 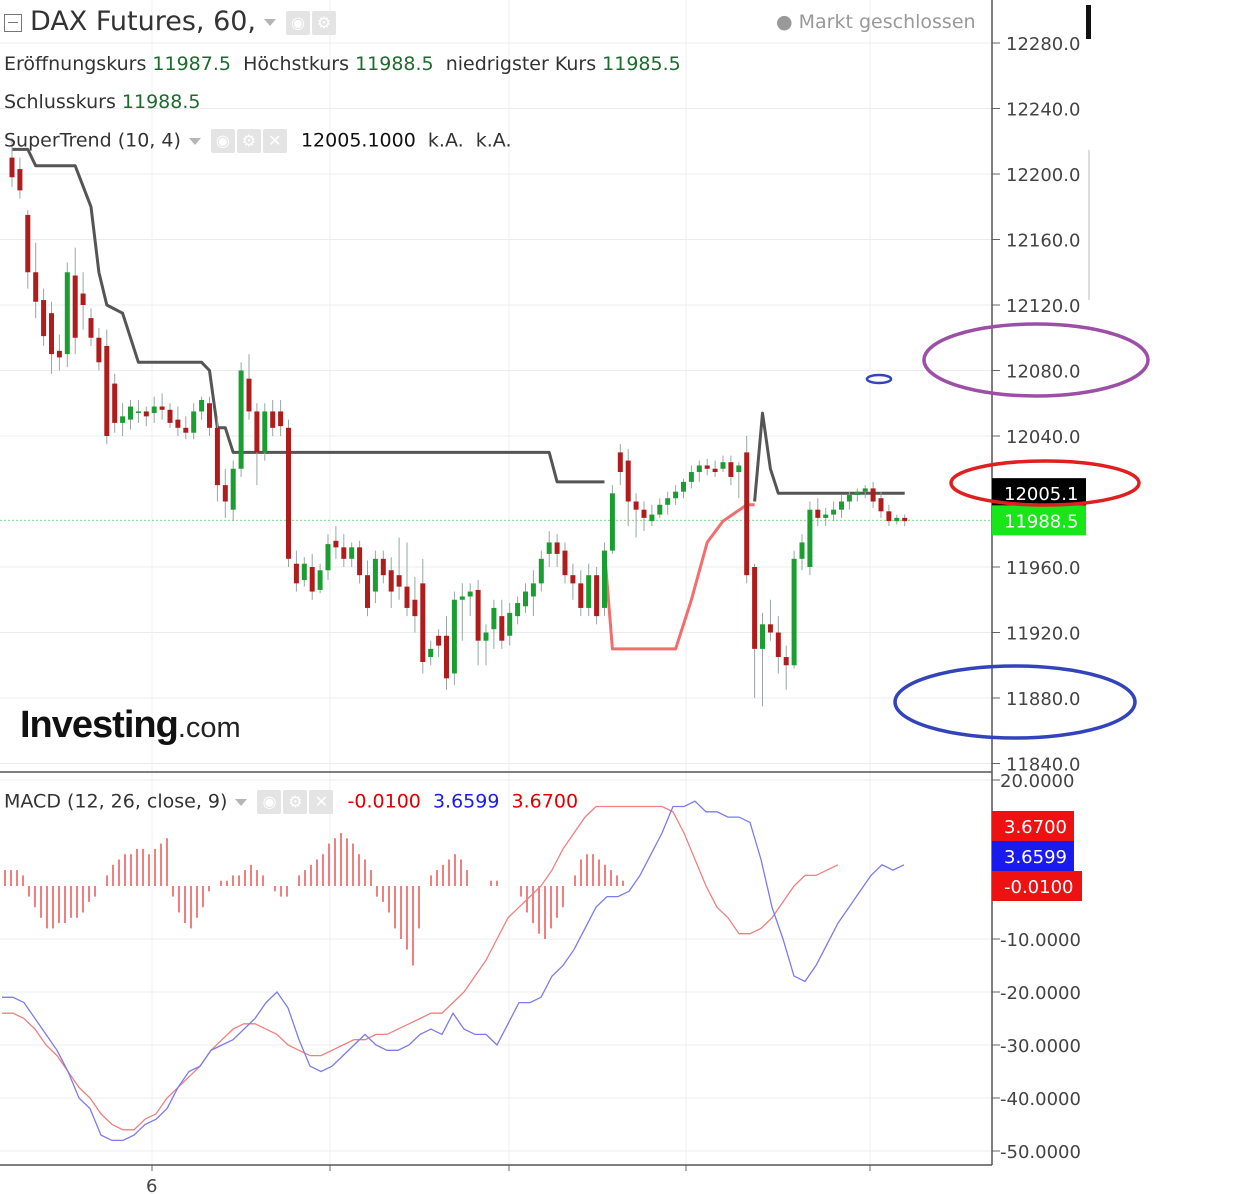 What do you see at coordinates (521, 64) in the screenshot?
I see `low-label: niedrigster Kurs` at bounding box center [521, 64].